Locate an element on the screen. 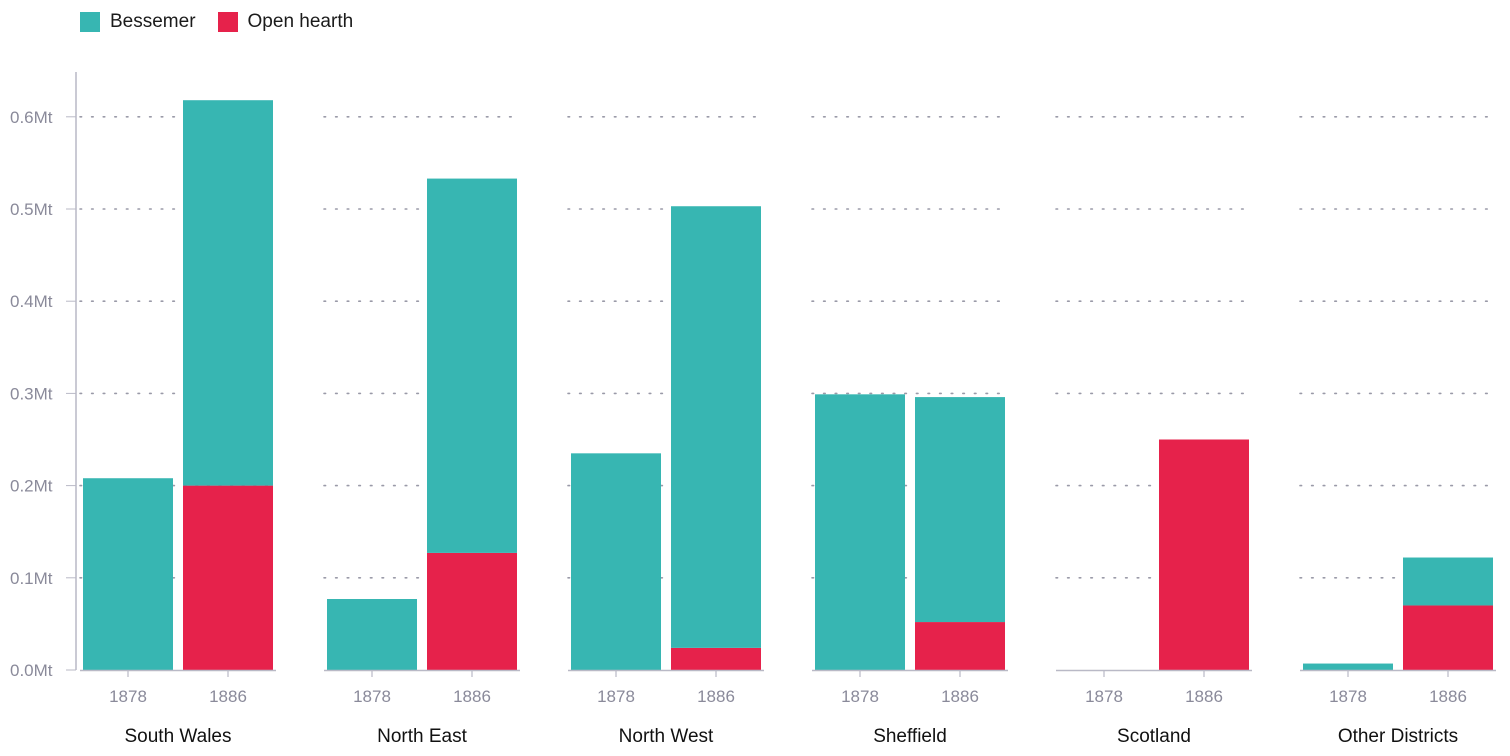 This screenshot has height=756, width=1510. y-tick-label: 0.3Mt is located at coordinates (31, 393).